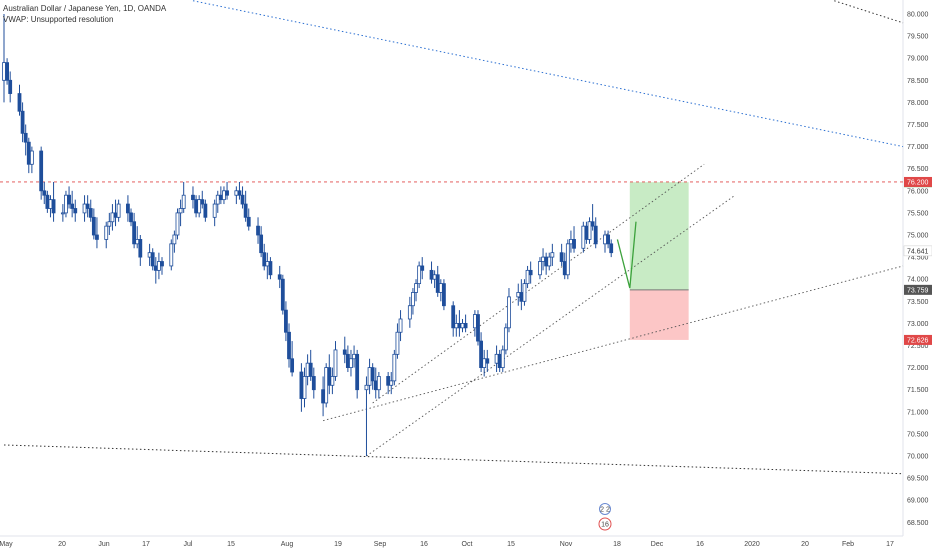 The height and width of the screenshot is (550, 932). What do you see at coordinates (58, 19) in the screenshot?
I see `indicator-label: VWAP: Unsupported resolution` at bounding box center [58, 19].